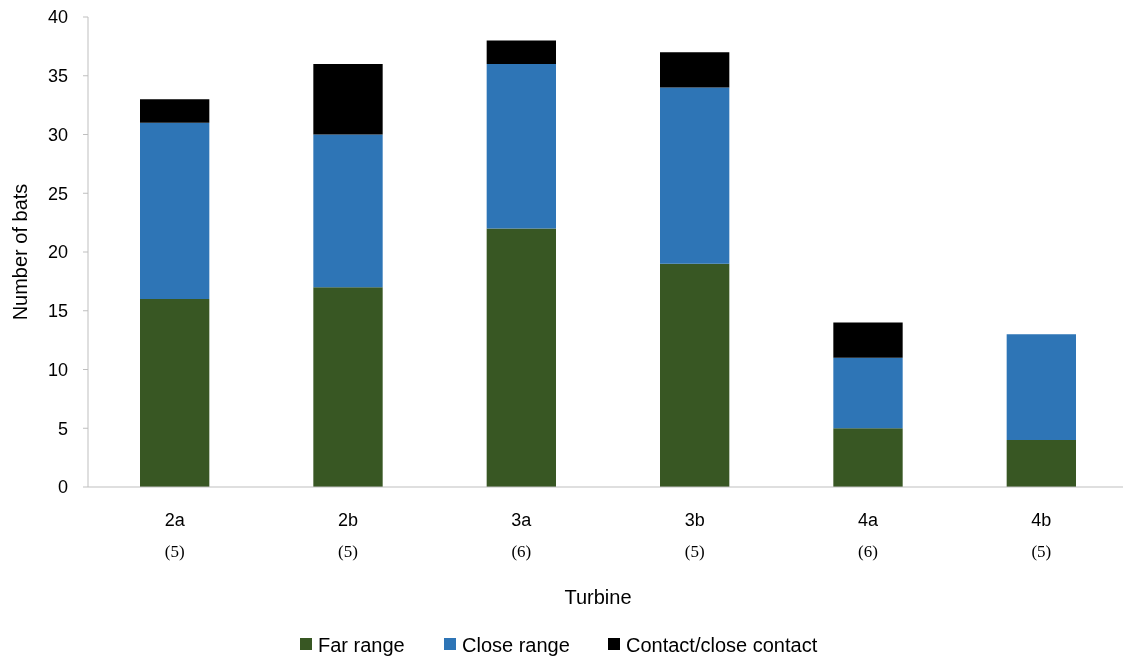 This screenshot has width=1123, height=657. Describe the element at coordinates (57, 134) in the screenshot. I see `y-tick-label: 30` at that location.